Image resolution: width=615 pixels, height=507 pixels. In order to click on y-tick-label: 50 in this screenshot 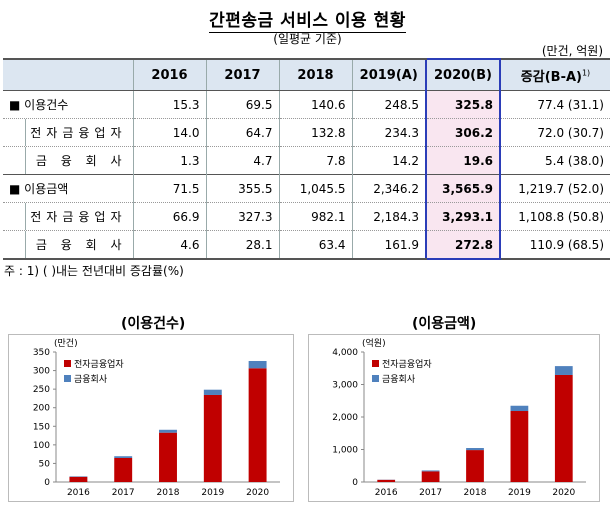, I will do `click(45, 464)`.